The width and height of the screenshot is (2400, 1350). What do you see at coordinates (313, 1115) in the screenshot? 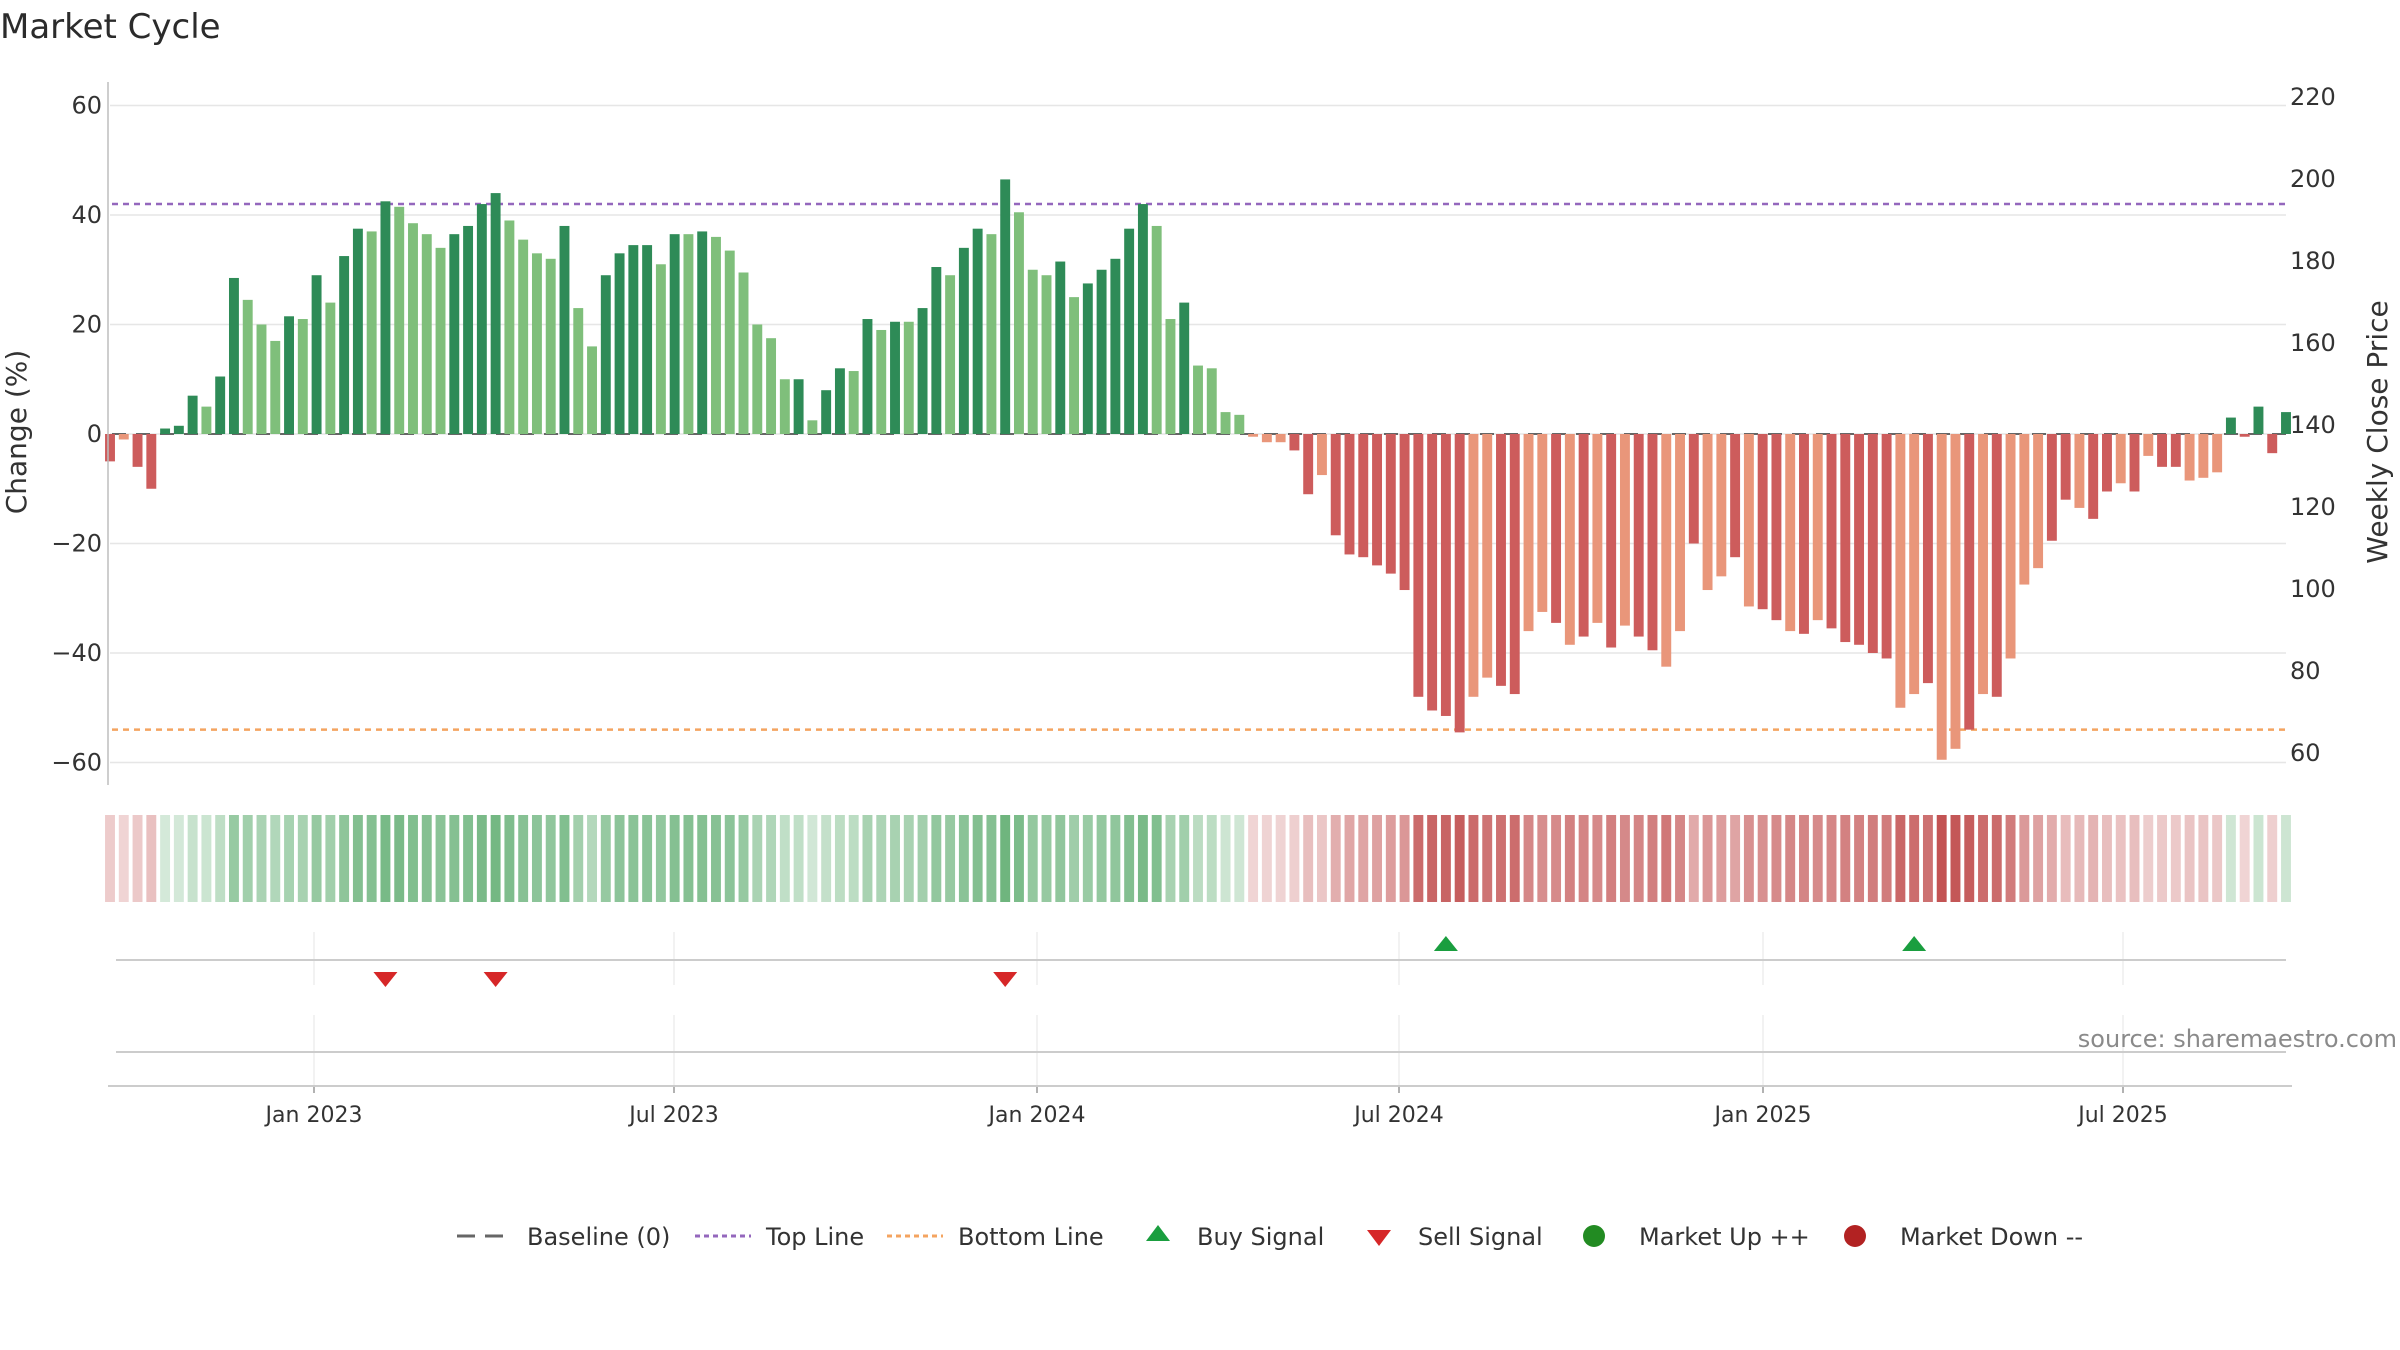
I see `x-tick-label: Jan 2023` at bounding box center [313, 1115].